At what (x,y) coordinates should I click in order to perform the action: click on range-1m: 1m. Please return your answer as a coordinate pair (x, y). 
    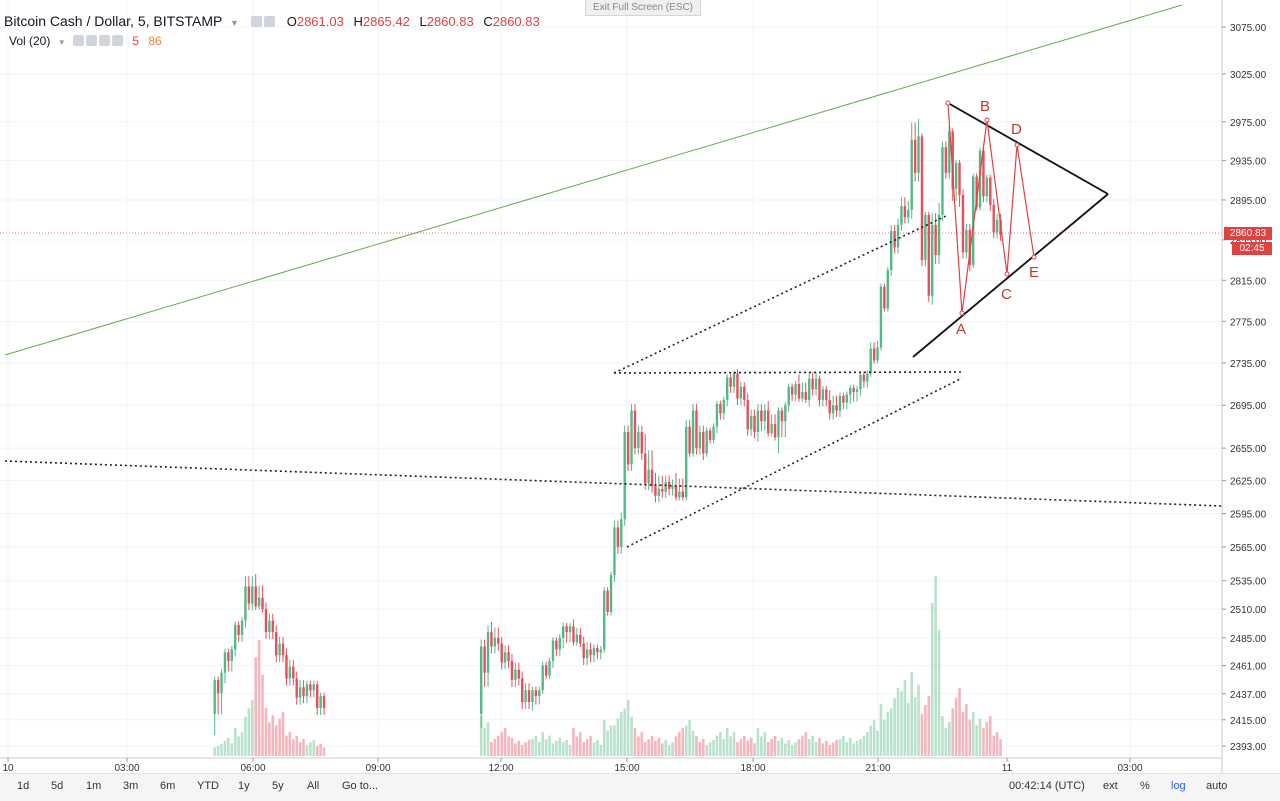
    Looking at the image, I should click on (94, 786).